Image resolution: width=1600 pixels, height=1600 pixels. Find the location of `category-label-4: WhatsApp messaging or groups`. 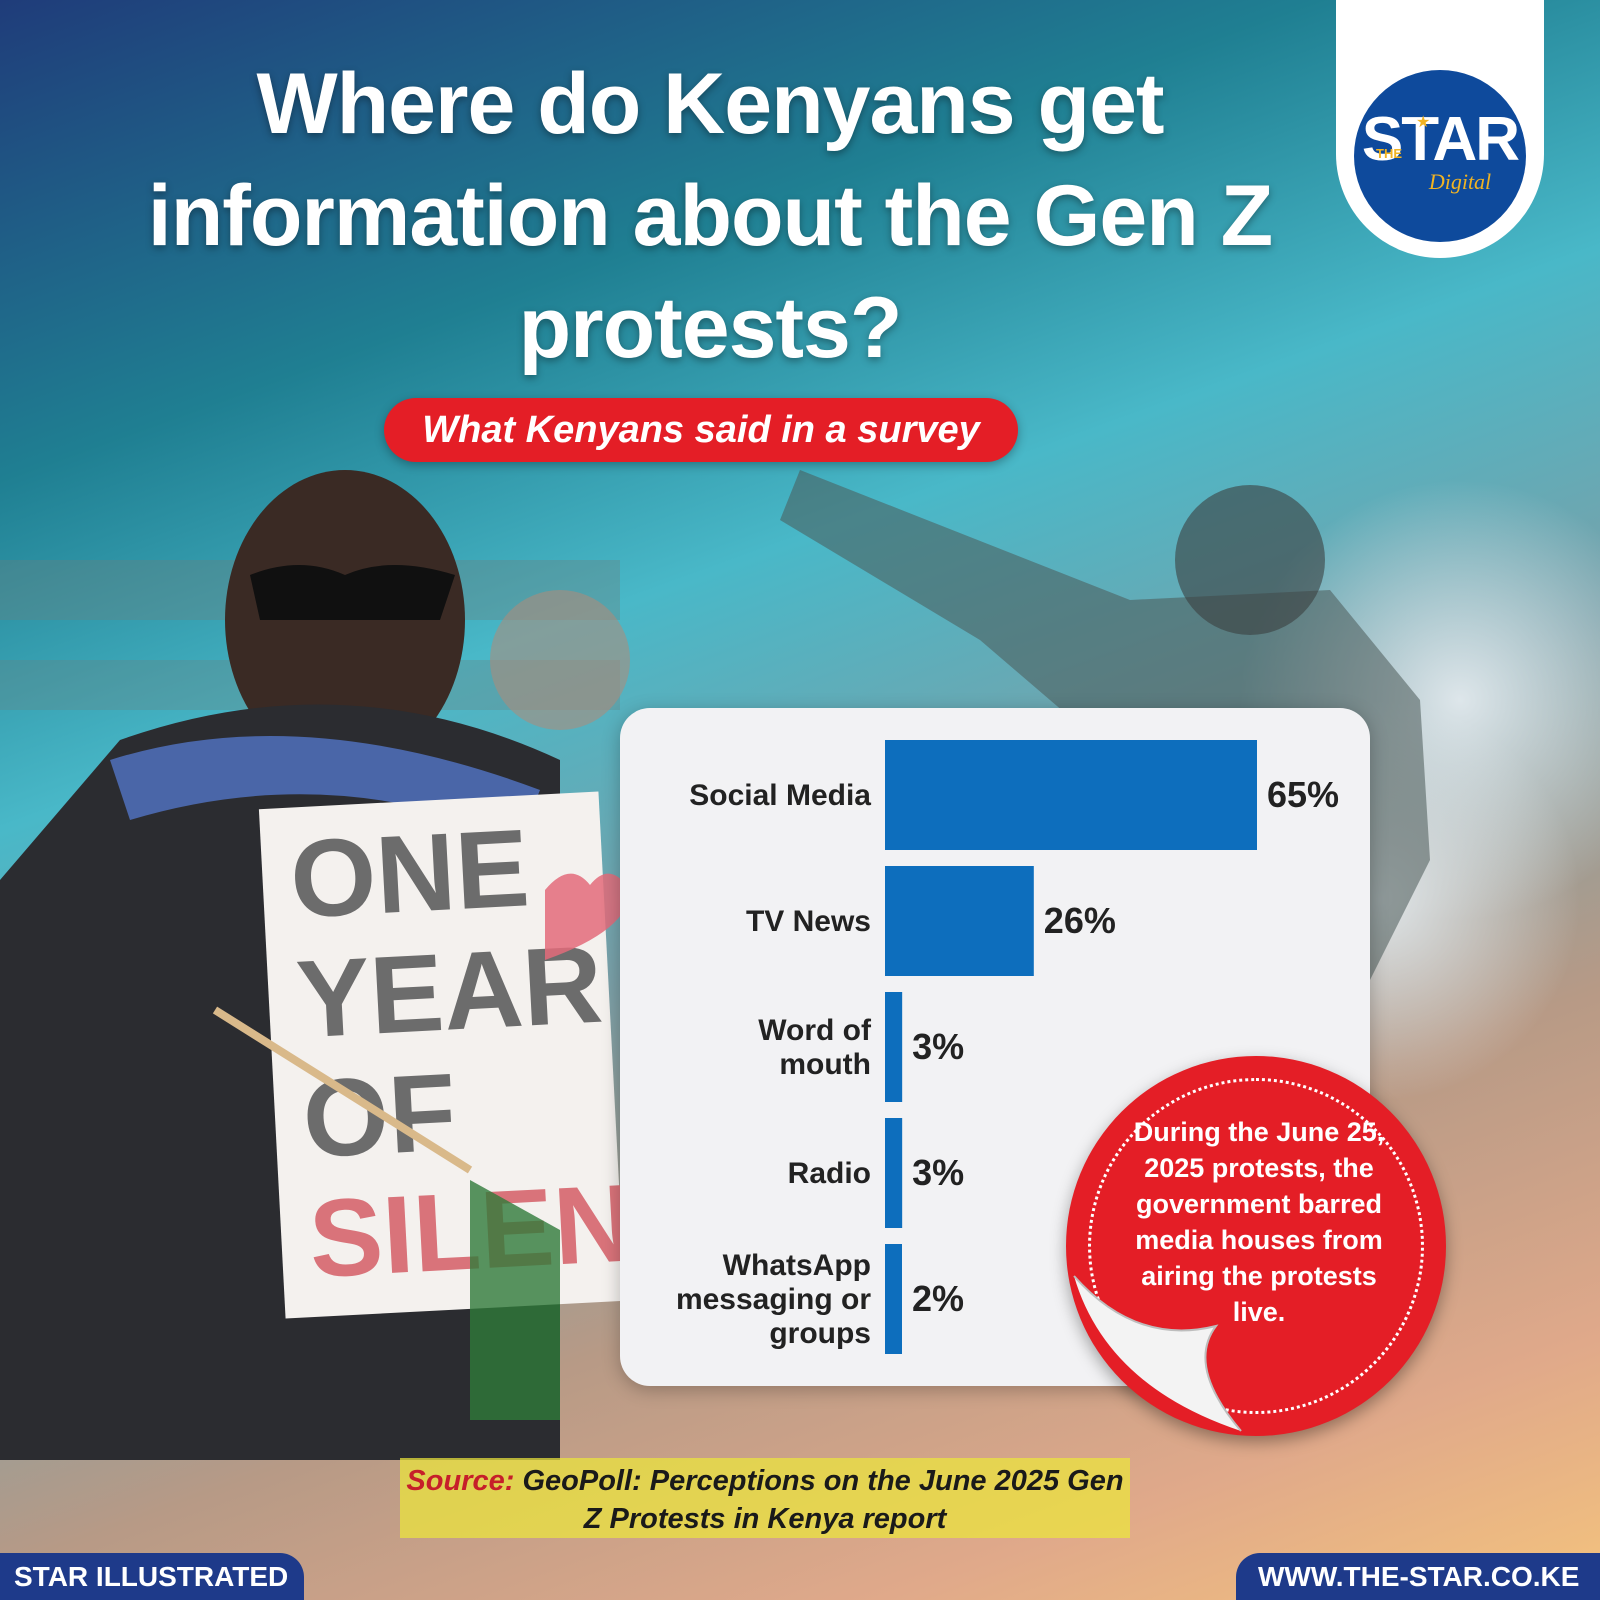

category-label-4: WhatsApp messaging or groups is located at coordinates (773, 1299).